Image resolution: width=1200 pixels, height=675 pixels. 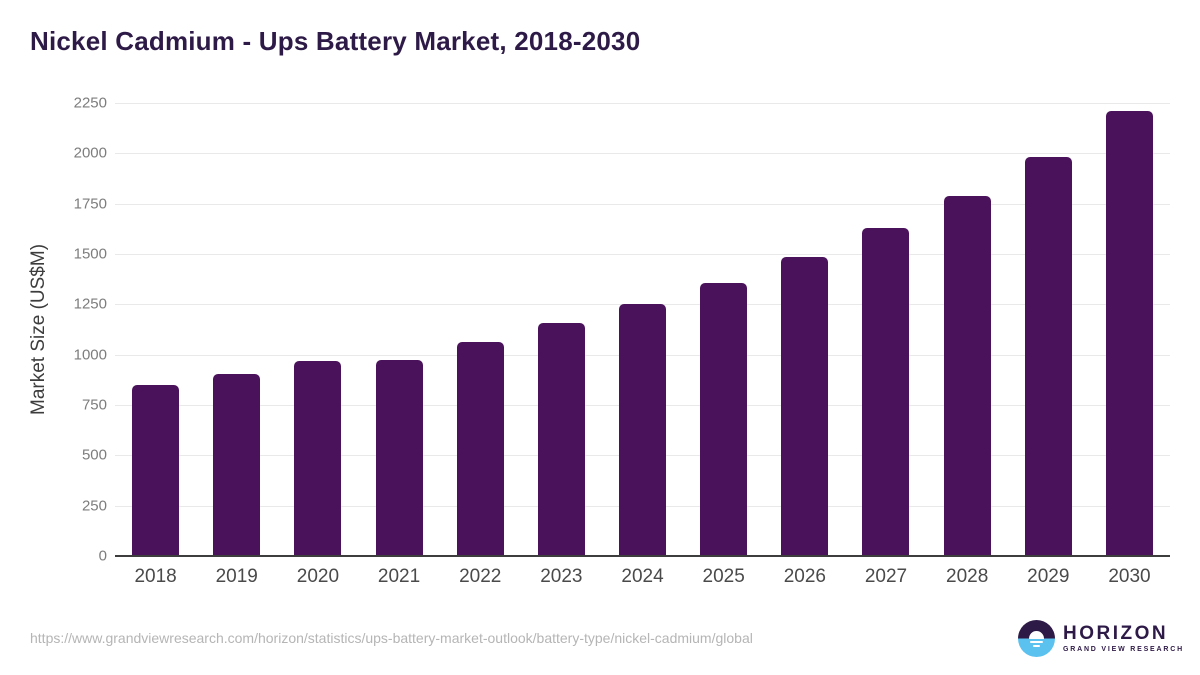 I want to click on xtick-label-2029: 2029, so click(x=1048, y=576).